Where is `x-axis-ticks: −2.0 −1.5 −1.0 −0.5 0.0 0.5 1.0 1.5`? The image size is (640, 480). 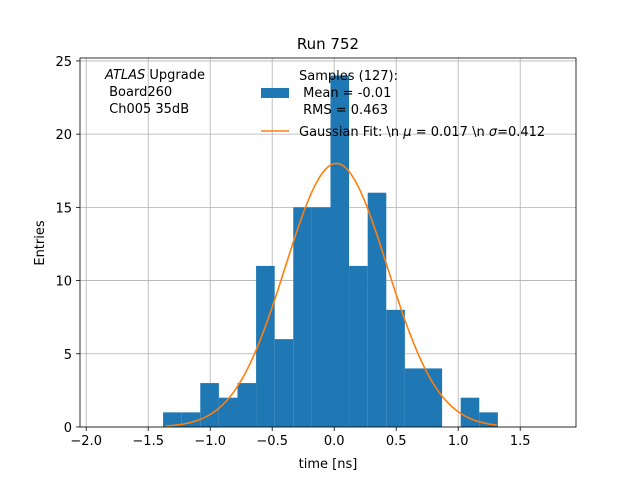
x-axis-ticks: −2.0 −1.5 −1.0 −0.5 0.0 0.5 1.0 1.5 is located at coordinates (300, 438).